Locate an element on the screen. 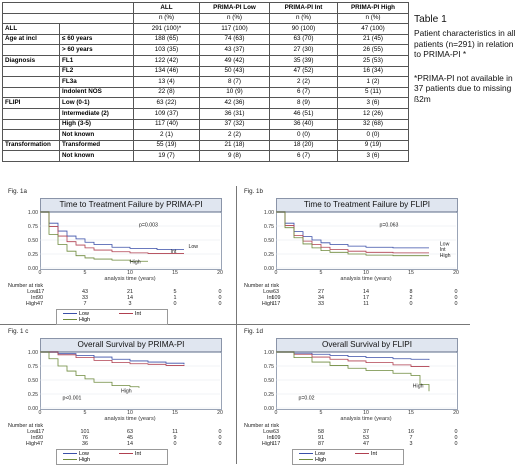 The width and height of the screenshot is (520, 465). row-value: 5 (11) is located at coordinates (373, 92).